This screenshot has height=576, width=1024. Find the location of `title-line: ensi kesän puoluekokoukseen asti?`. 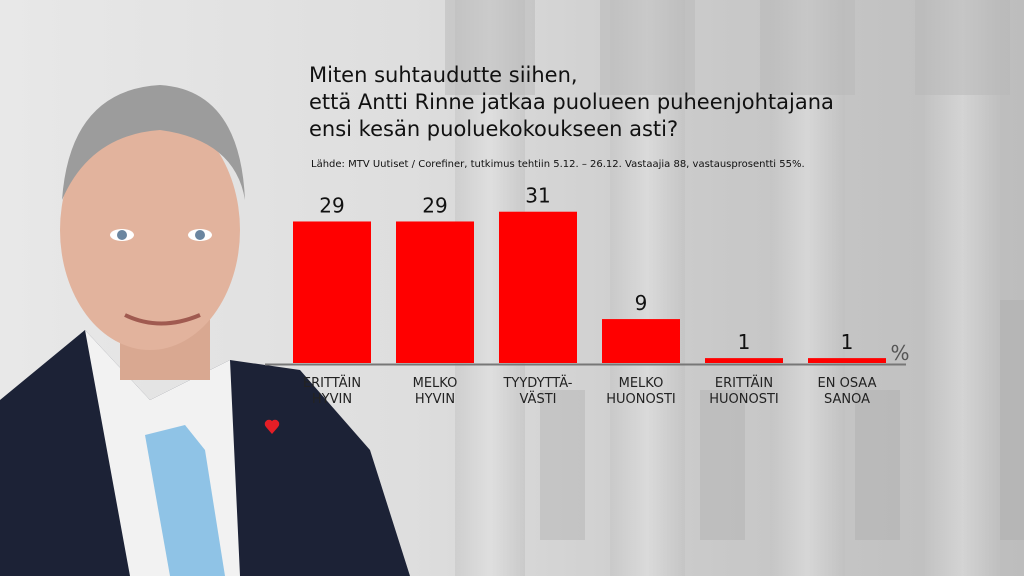

title-line: ensi kesän puoluekokoukseen asti? is located at coordinates (494, 129).